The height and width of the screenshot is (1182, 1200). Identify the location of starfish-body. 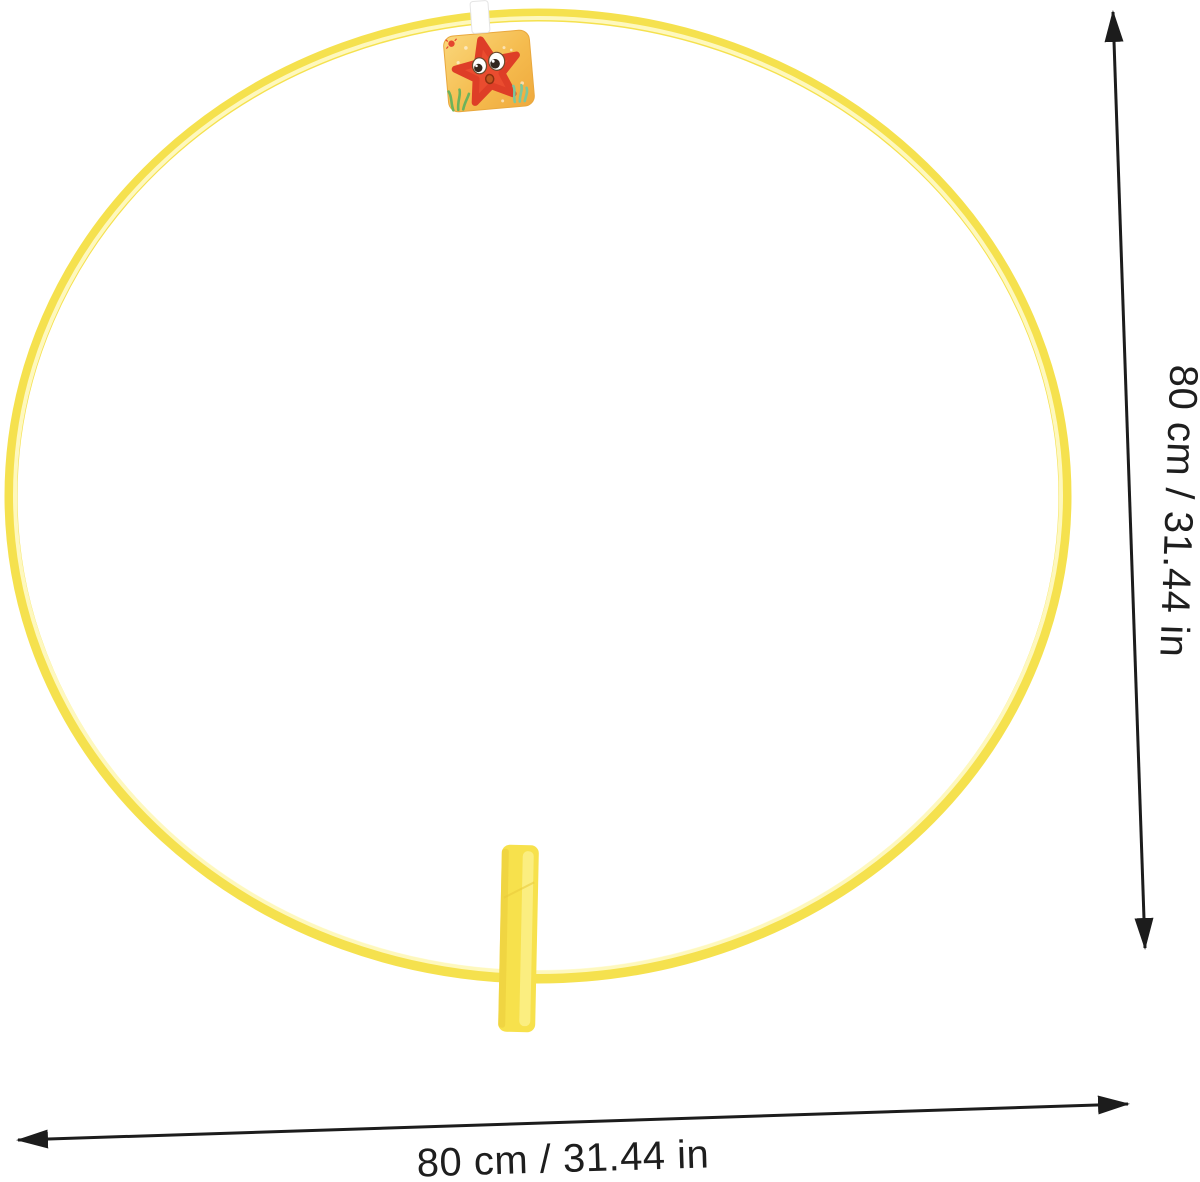
(485, 71).